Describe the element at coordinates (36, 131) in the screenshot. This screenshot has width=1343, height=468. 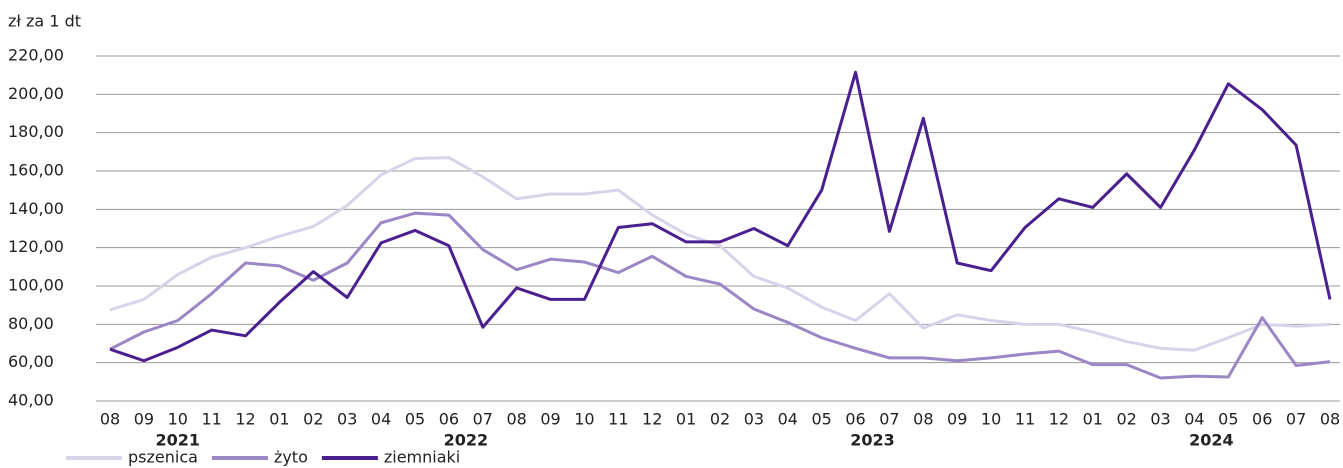
I see `y-tick-label: 180,00` at that location.